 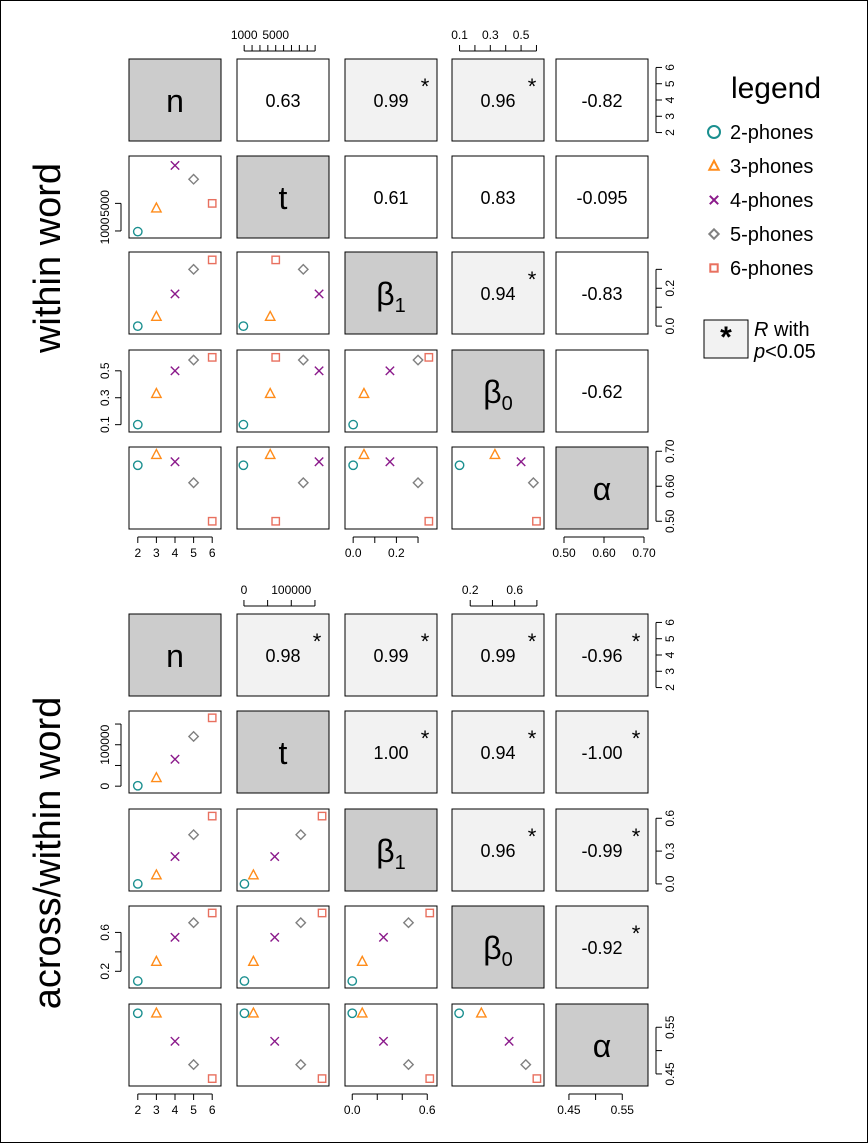 What do you see at coordinates (771, 269) in the screenshot?
I see `legend-item-label: 6-phones` at bounding box center [771, 269].